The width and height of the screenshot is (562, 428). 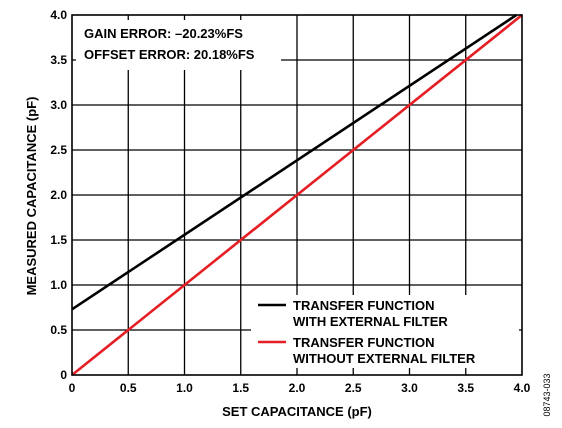 I want to click on x-tick-label: 2.5, so click(x=353, y=388).